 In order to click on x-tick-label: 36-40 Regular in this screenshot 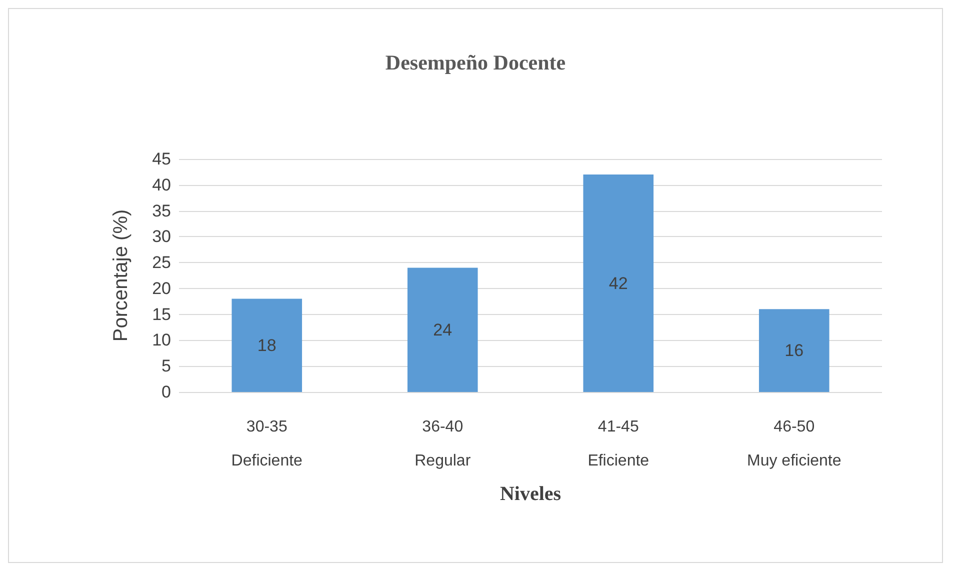, I will do `click(443, 444)`.